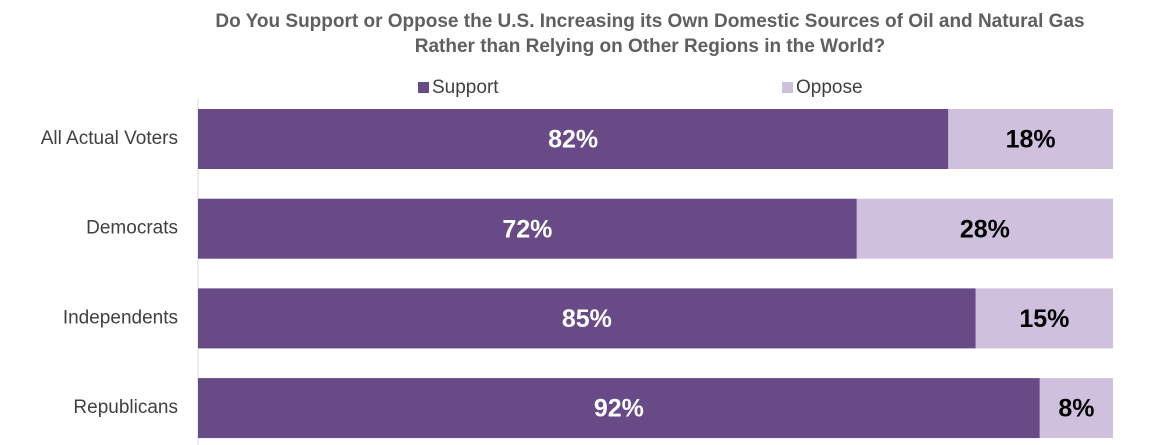 The width and height of the screenshot is (1172, 445). I want to click on y-tick-label: Republicans, so click(125, 407).